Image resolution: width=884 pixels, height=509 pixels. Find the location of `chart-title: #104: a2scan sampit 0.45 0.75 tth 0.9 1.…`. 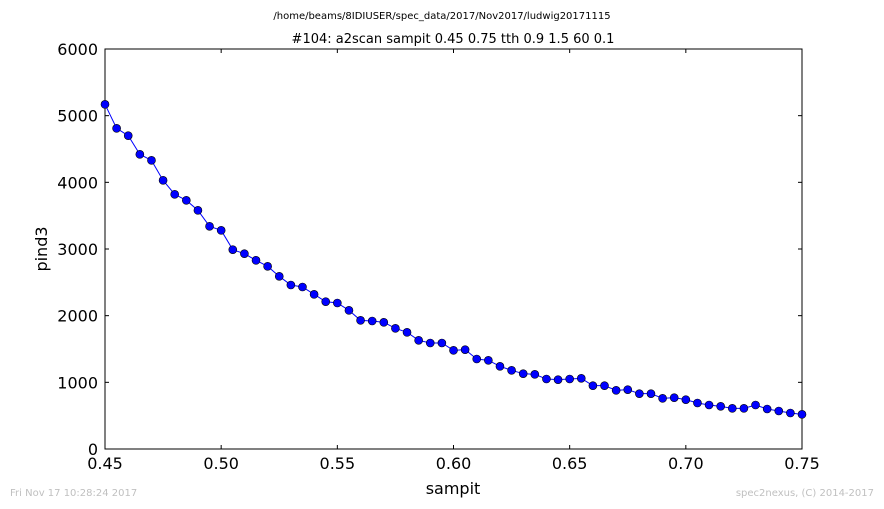

chart-title: #104: a2scan sampit 0.45 0.75 tth 0.9 1.… is located at coordinates (453, 39).